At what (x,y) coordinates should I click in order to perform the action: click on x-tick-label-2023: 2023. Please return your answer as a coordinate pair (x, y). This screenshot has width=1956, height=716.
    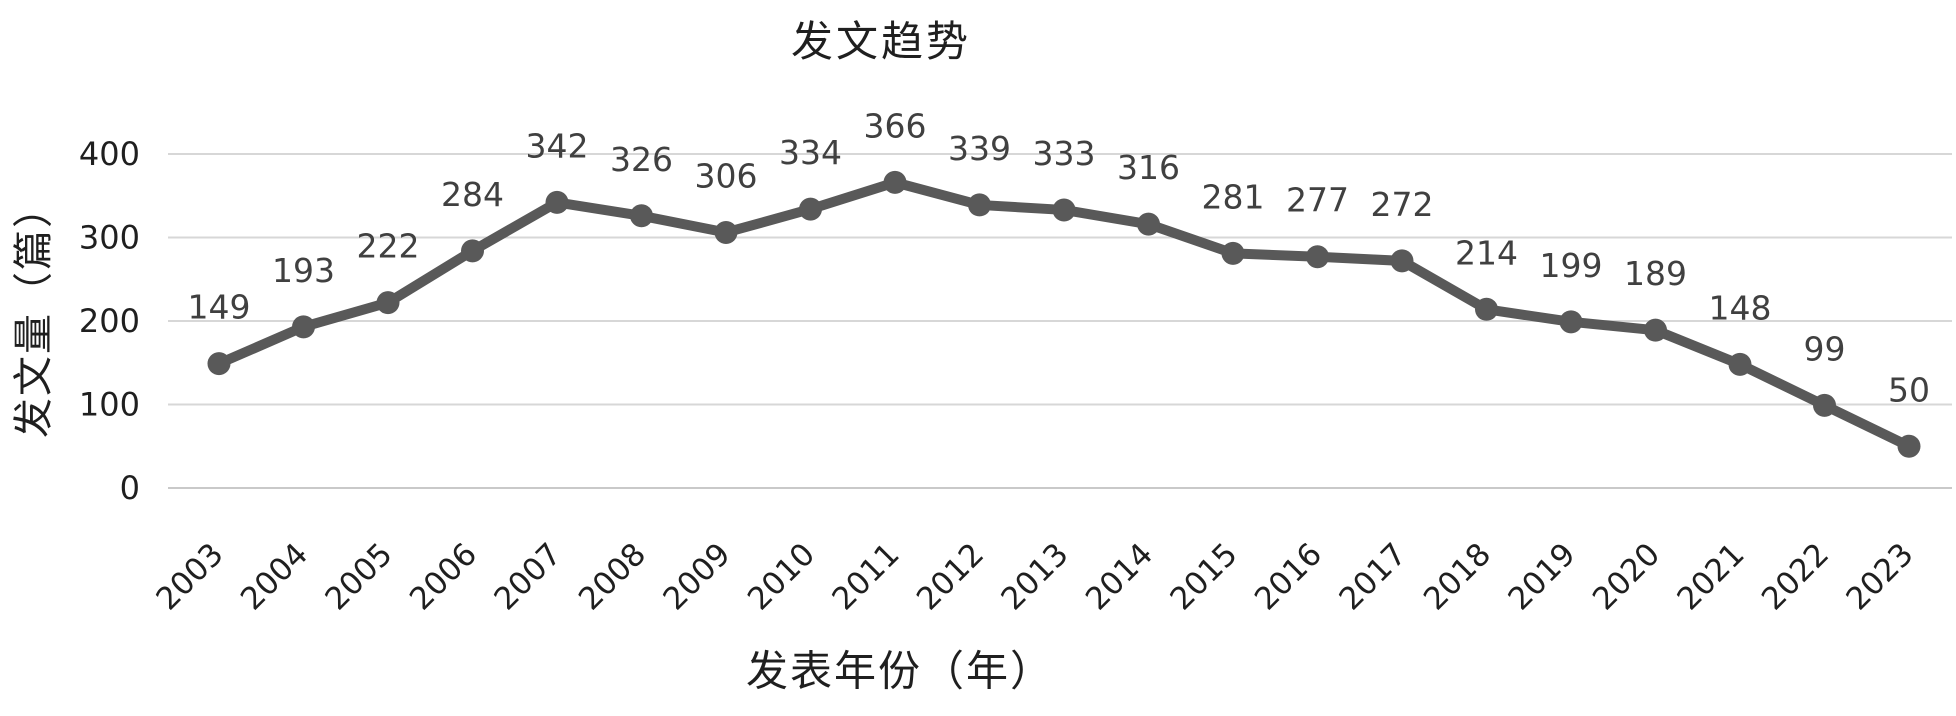
    Looking at the image, I should click on (1879, 576).